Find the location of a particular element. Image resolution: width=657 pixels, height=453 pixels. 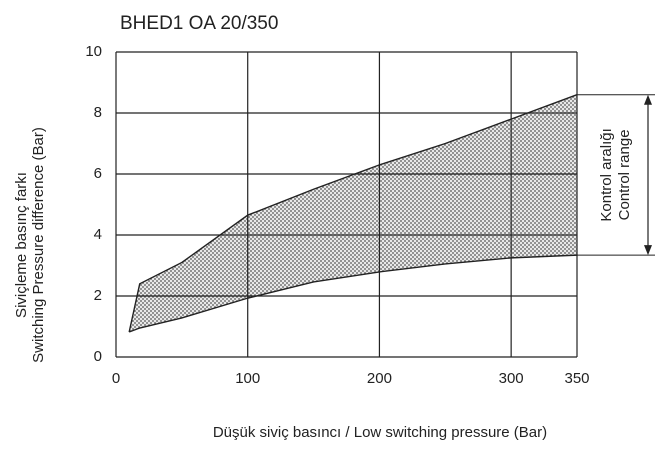

chart-title: BHED1 OA 20/350 is located at coordinates (199, 23).